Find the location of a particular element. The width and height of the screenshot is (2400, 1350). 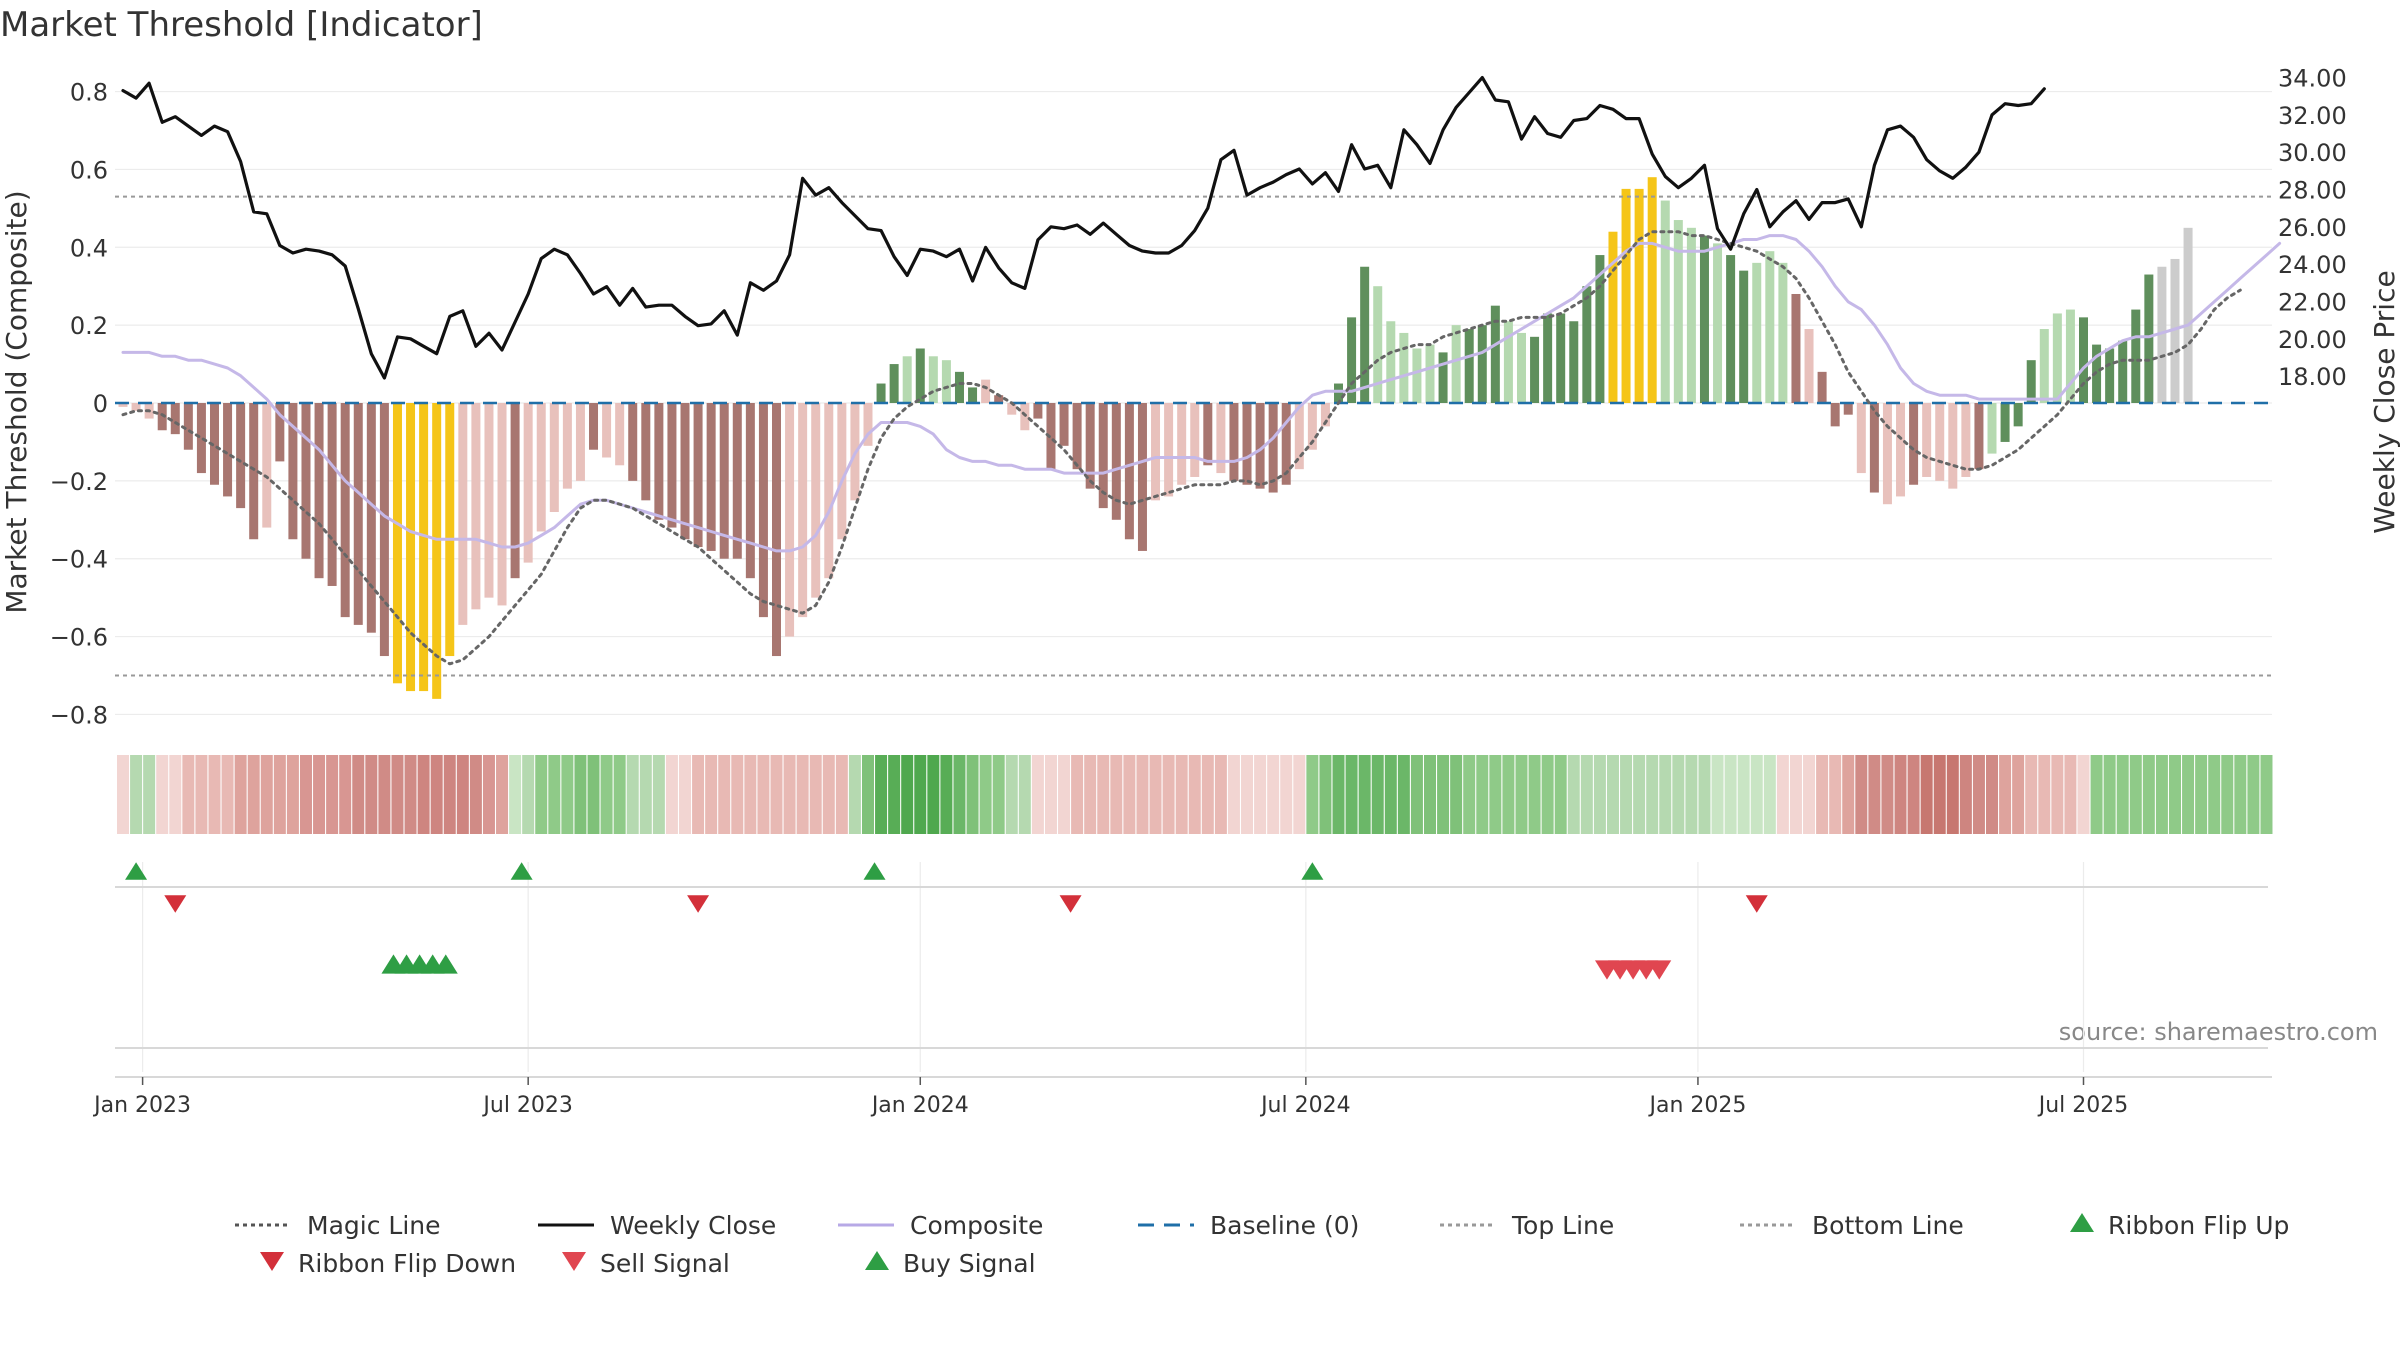

y-right-tick-label: 20.00 is located at coordinates (2312, 340).